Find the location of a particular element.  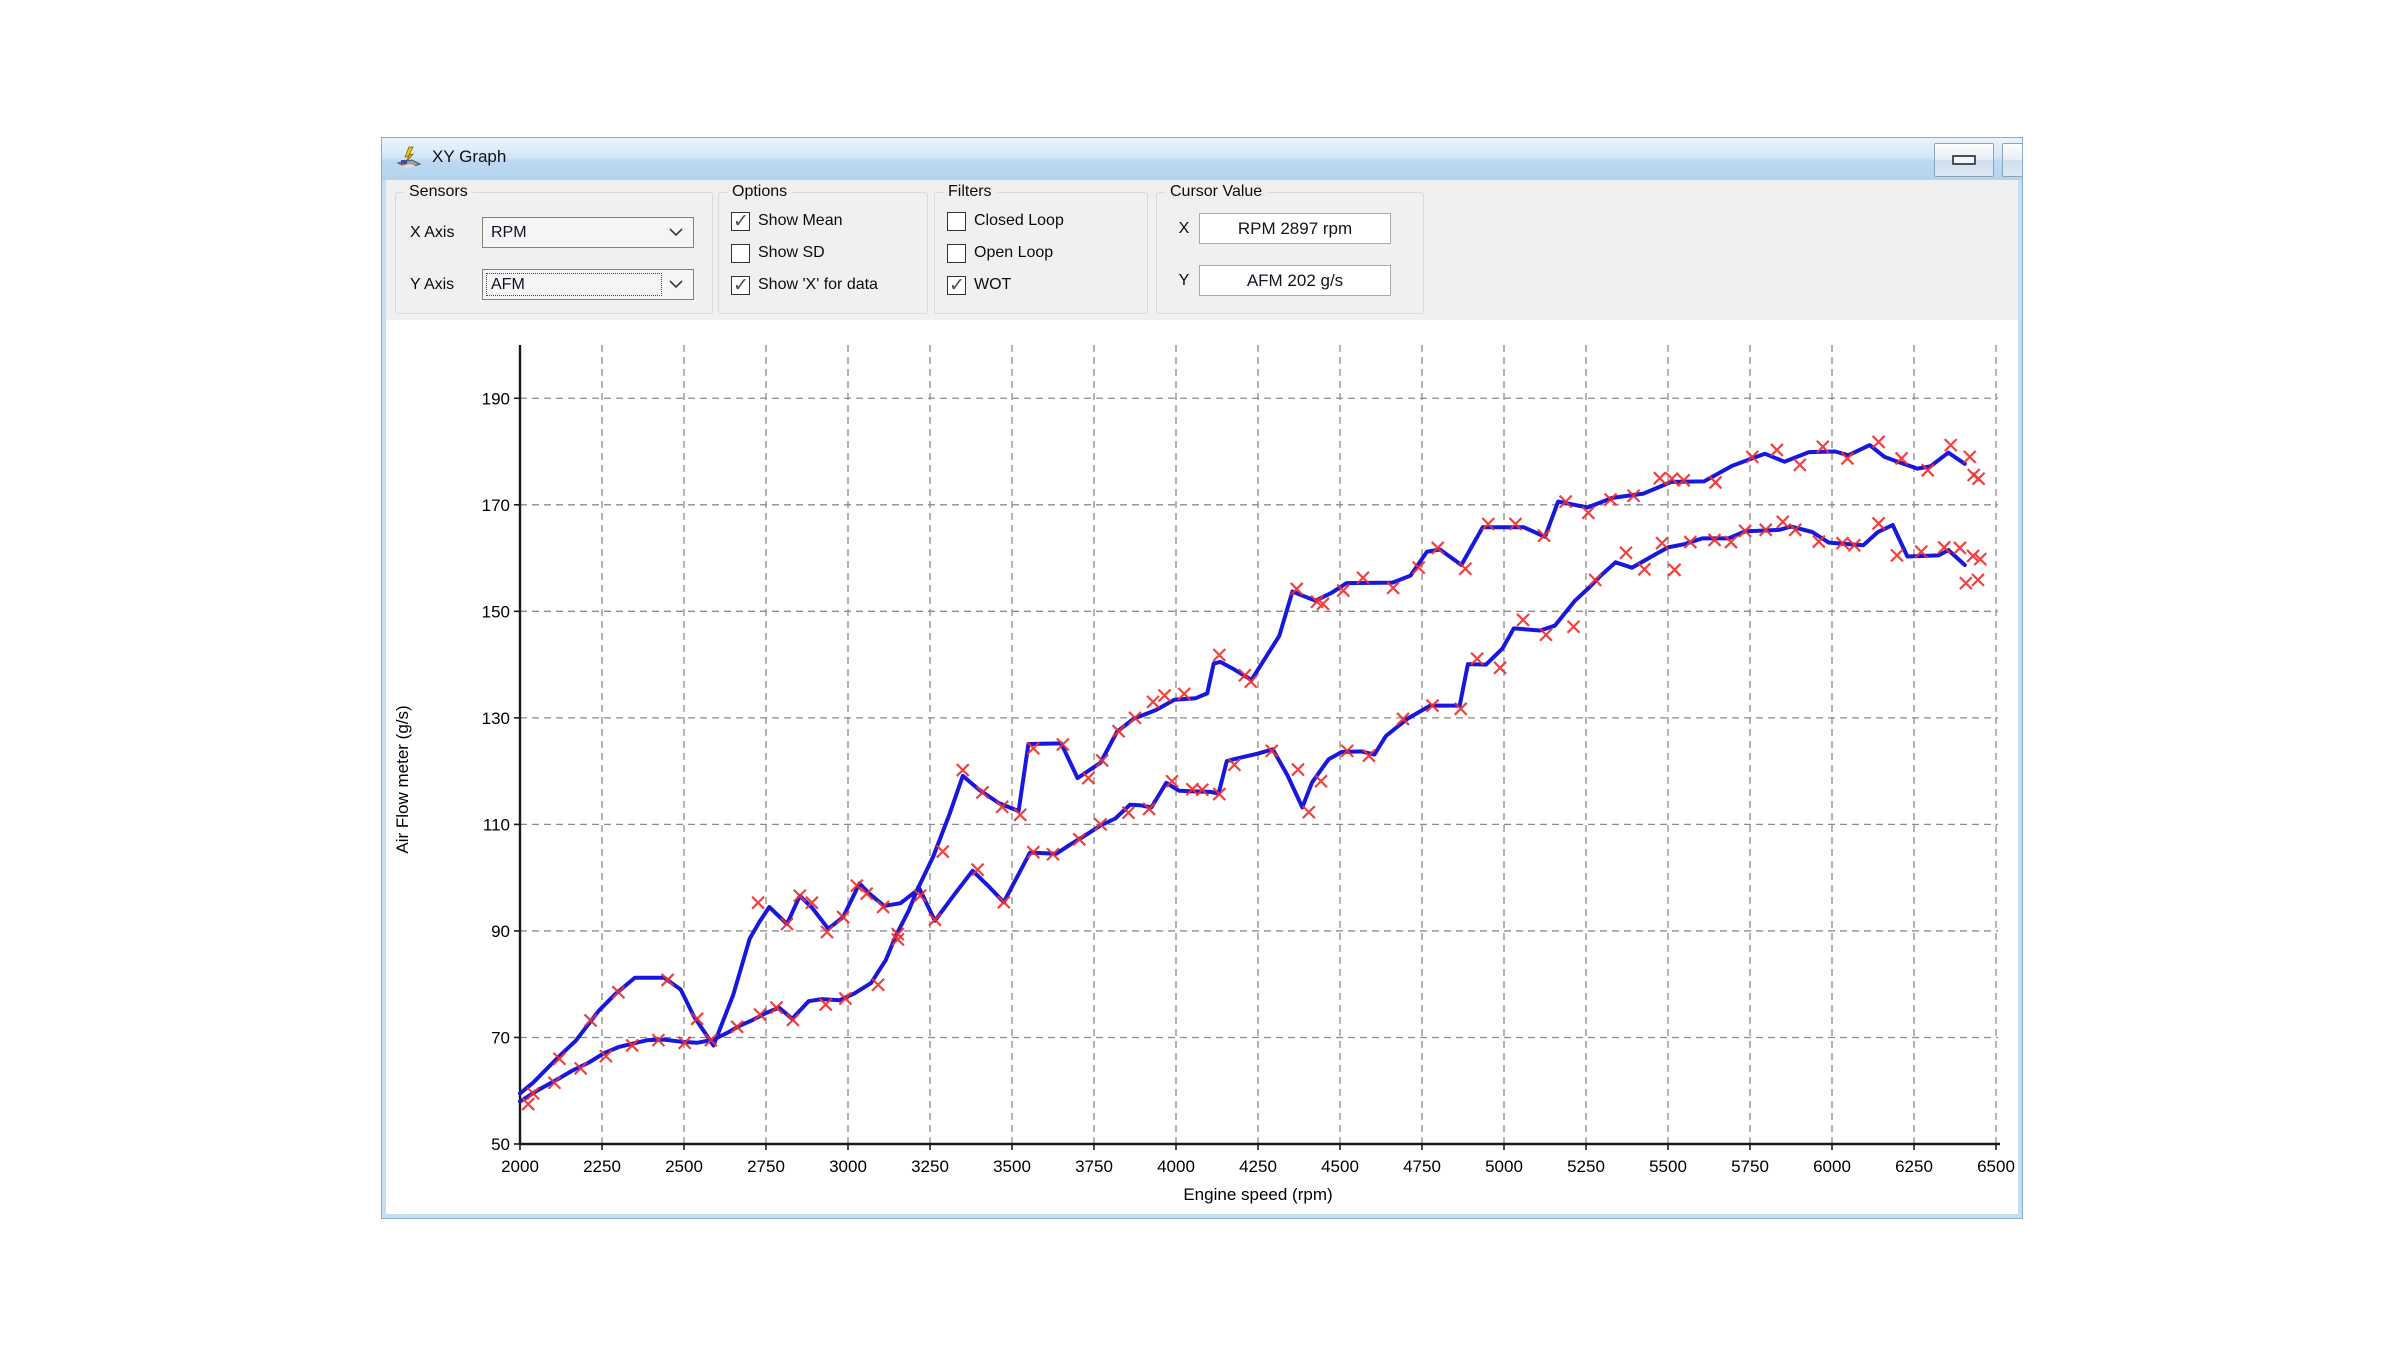

svg-text: 3500 is located at coordinates (1012, 1166).